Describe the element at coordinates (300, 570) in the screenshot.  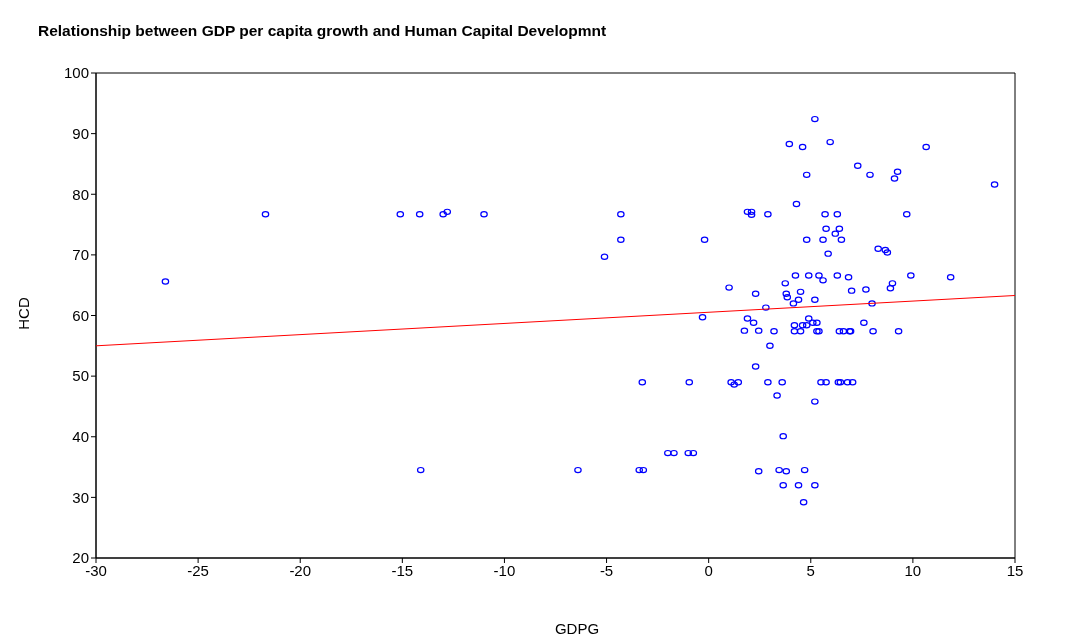
I see `x-tick-label: -20` at that location.